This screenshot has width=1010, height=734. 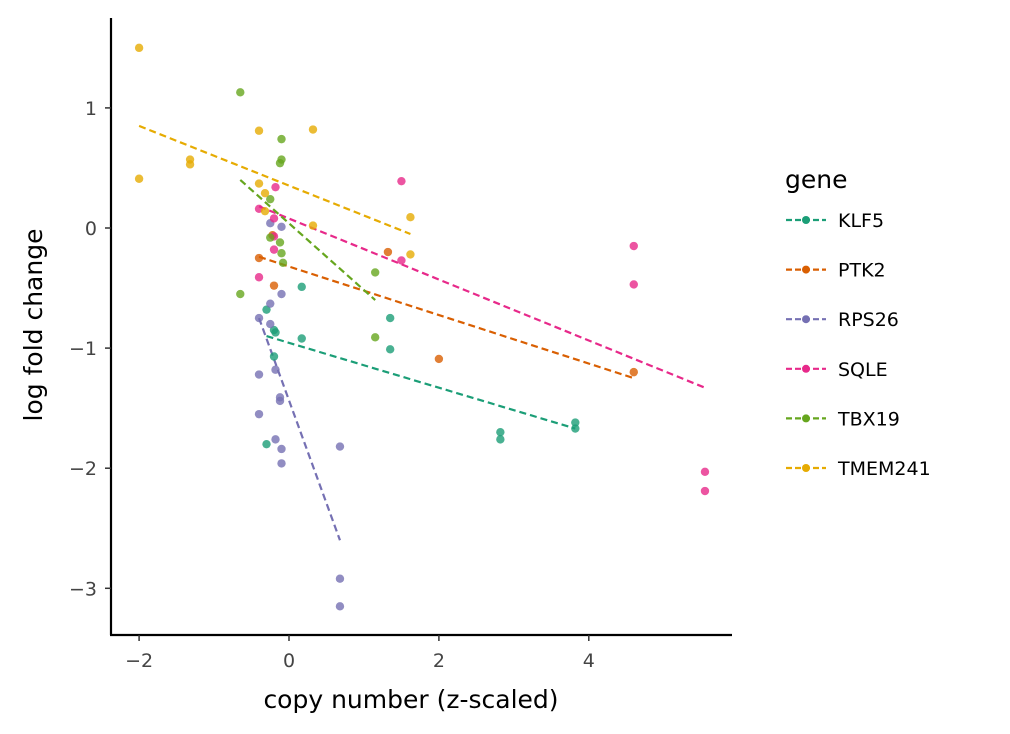 What do you see at coordinates (360, 653) in the screenshot?
I see `x-ticks: −2 0 2 4` at bounding box center [360, 653].